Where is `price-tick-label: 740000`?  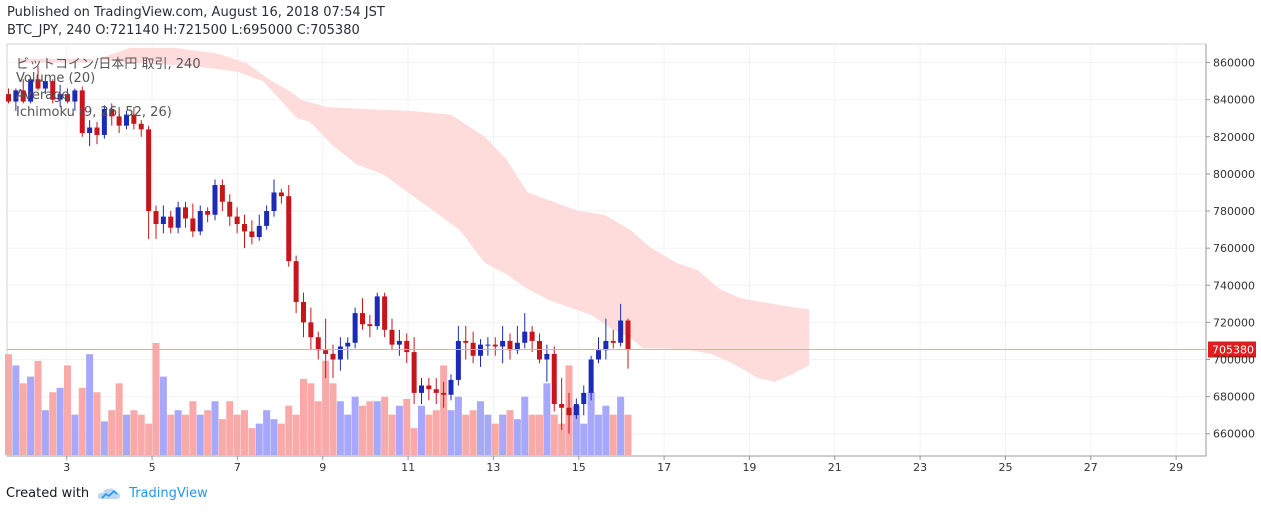
price-tick-label: 740000 is located at coordinates (1234, 285).